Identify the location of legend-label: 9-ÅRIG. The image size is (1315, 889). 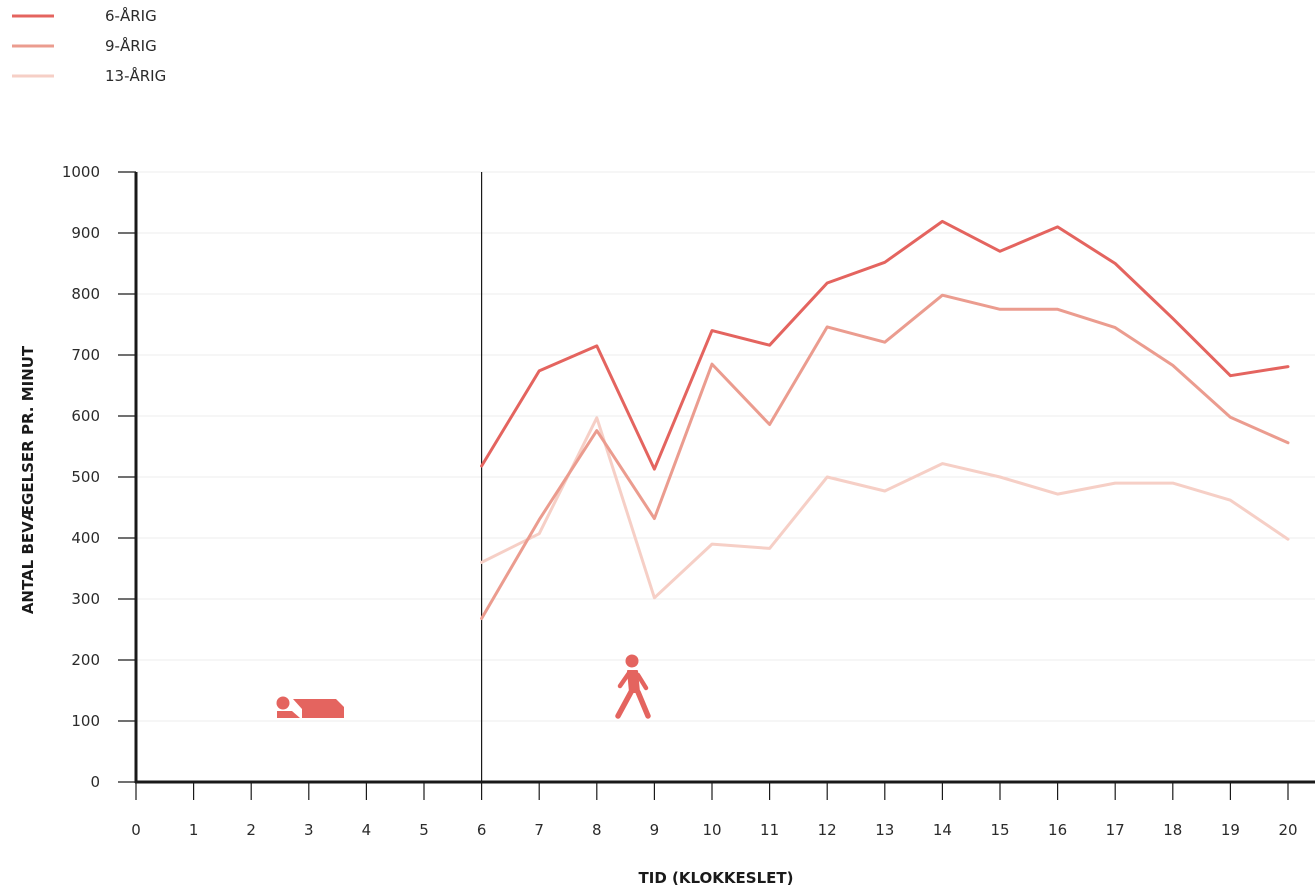
(131, 45).